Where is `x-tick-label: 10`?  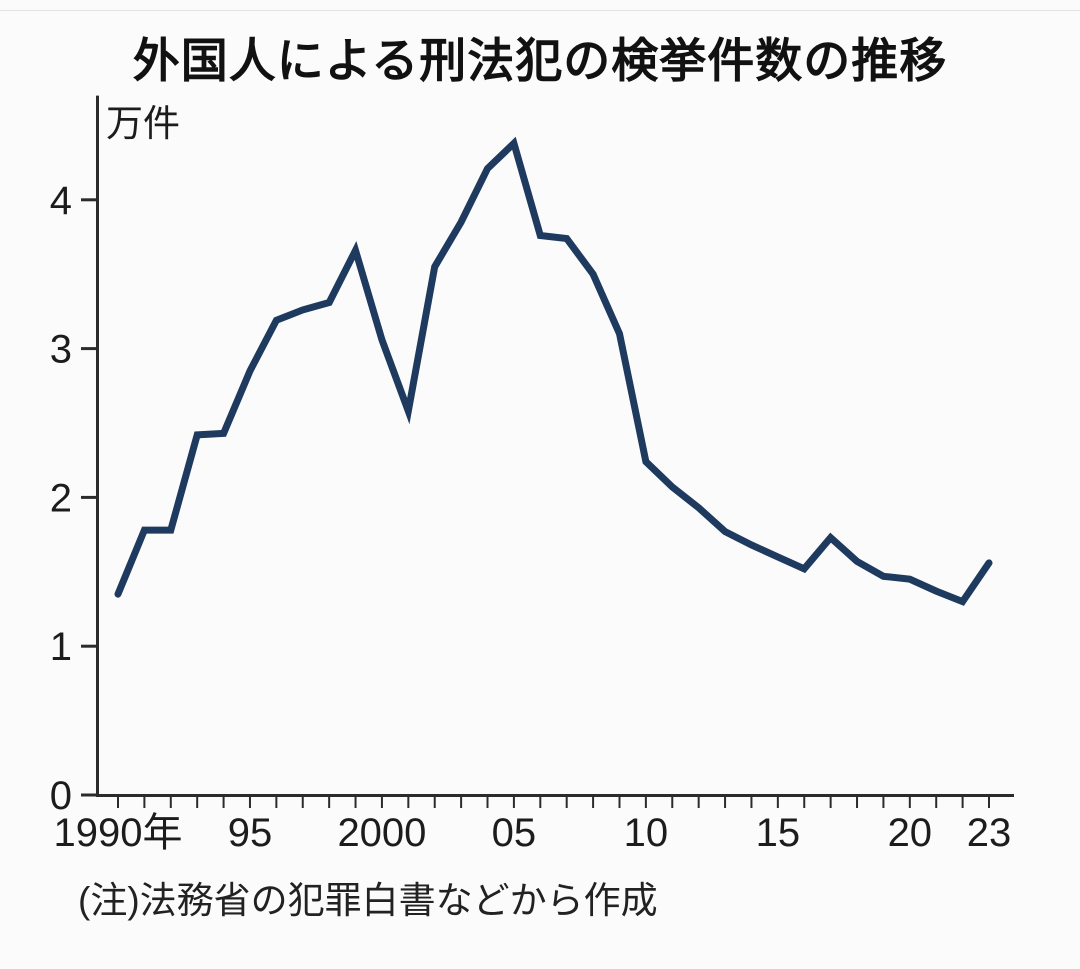 x-tick-label: 10 is located at coordinates (646, 833).